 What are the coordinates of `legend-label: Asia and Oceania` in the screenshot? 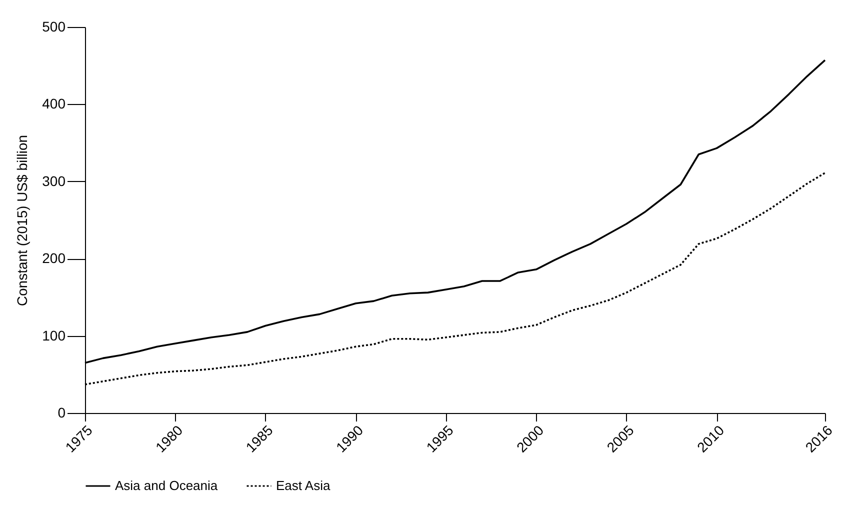 It's located at (166, 485).